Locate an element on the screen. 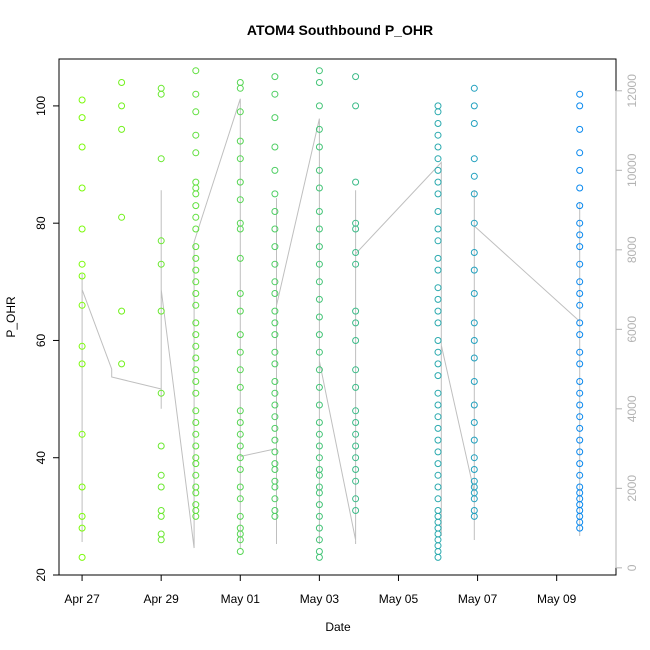  y-axis-left: 20 40 60 80 100 is located at coordinates (47, 339).